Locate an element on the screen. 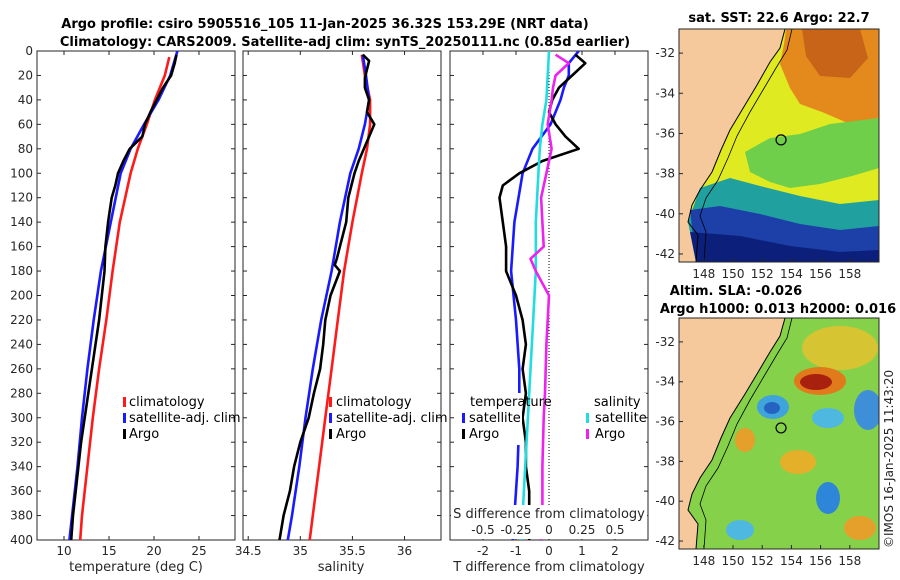  map-y-tick-label: -34 is located at coordinates (665, 382).